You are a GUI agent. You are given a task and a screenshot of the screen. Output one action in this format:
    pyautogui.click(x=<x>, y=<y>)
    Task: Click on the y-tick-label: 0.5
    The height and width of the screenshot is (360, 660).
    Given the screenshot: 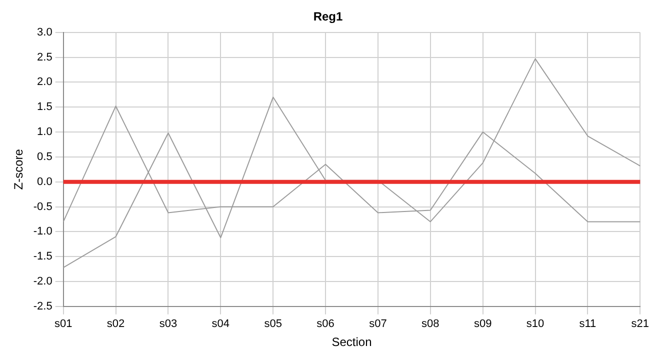 What is the action you would take?
    pyautogui.click(x=44, y=156)
    